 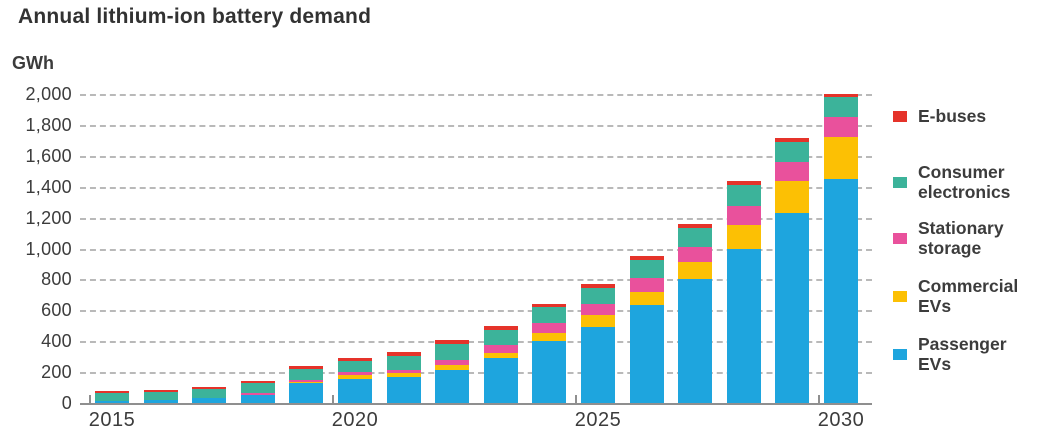 I want to click on bar-2018, so click(x=257, y=391).